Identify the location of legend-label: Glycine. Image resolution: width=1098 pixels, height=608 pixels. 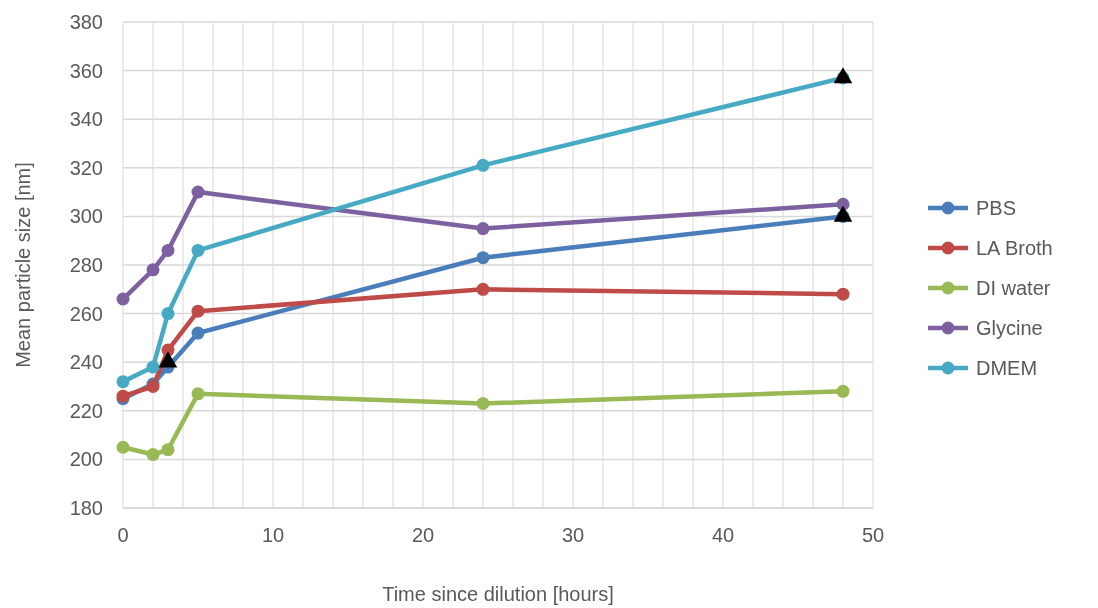
(1009, 328).